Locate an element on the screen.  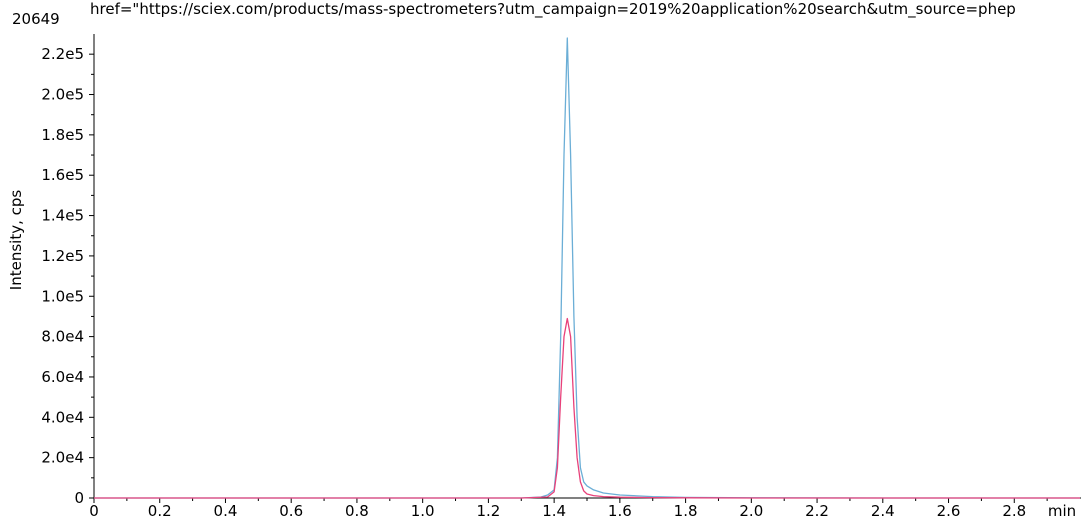
x-tick-label: 1.6 is located at coordinates (620, 511).